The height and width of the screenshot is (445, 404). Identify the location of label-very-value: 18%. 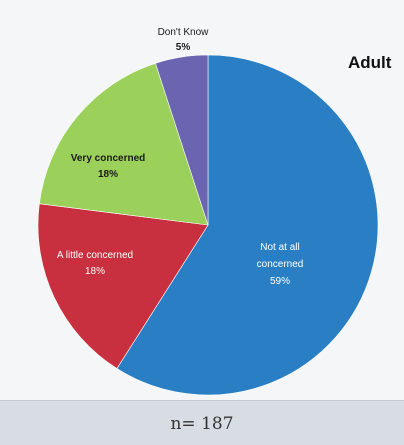
(108, 174).